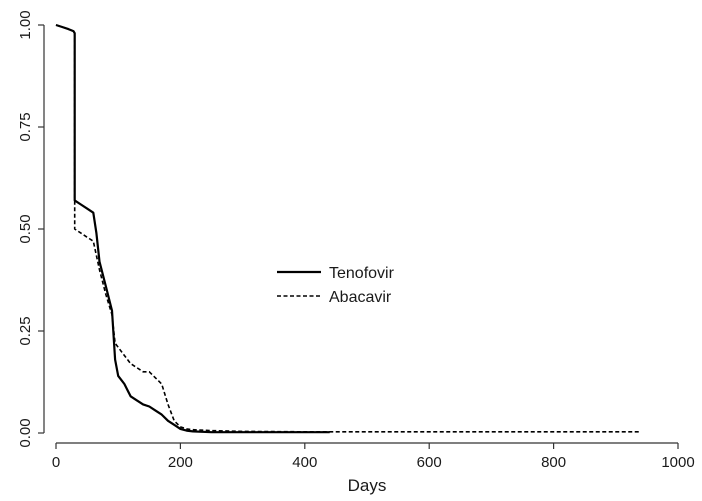 The height and width of the screenshot is (501, 702). I want to click on x-axis-title: Days, so click(367, 485).